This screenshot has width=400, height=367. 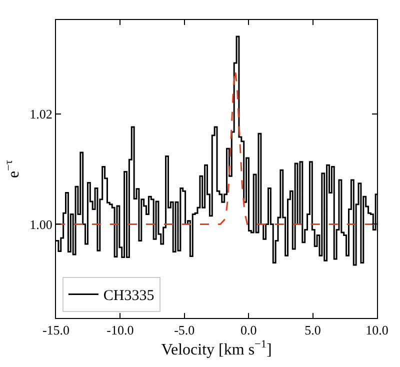 What do you see at coordinates (377, 330) in the screenshot?
I see `x-tick-label: 10.0` at bounding box center [377, 330].